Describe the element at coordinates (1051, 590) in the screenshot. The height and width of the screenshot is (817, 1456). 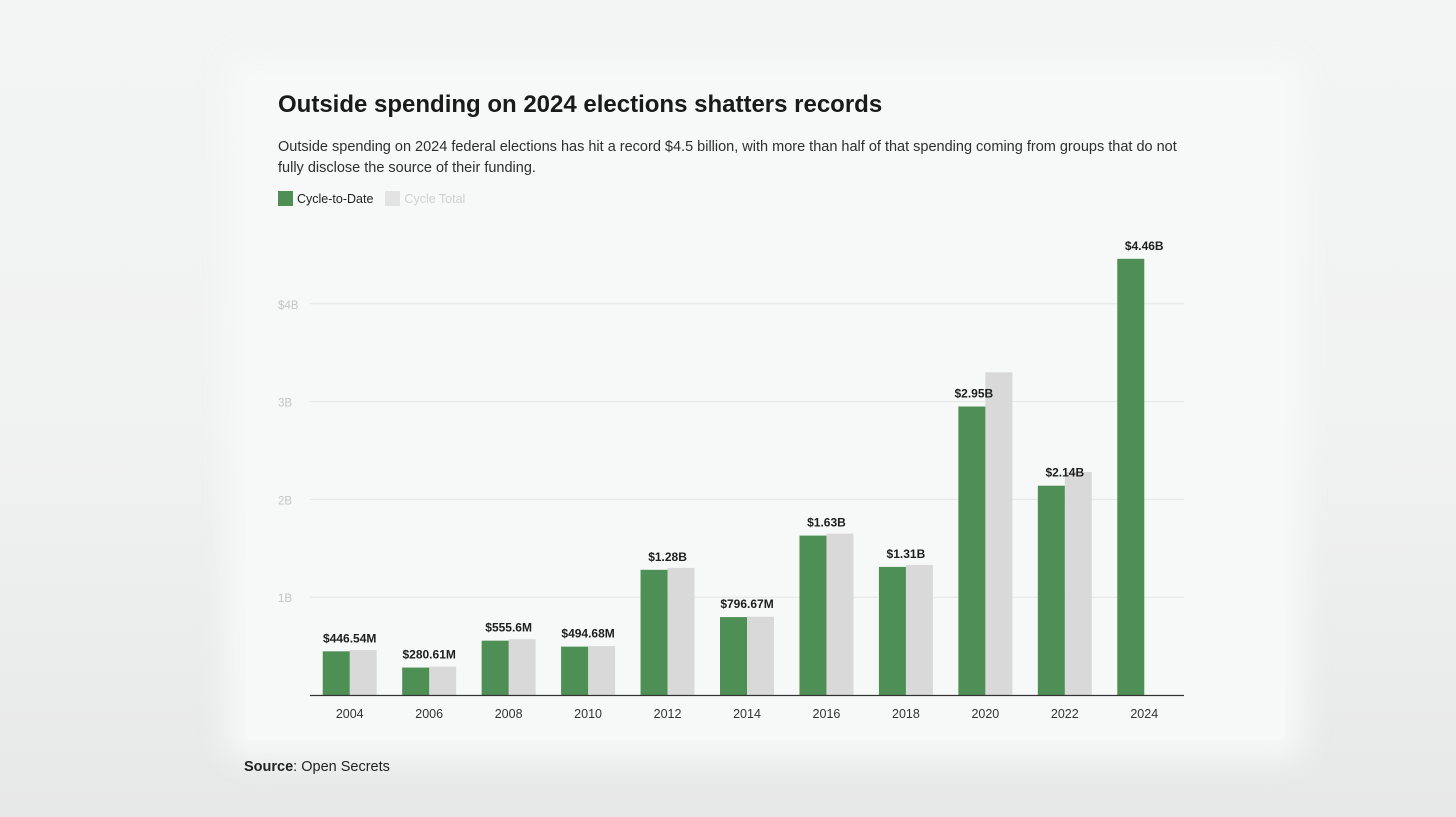
I see `bar-cycle-to-date-2022` at that location.